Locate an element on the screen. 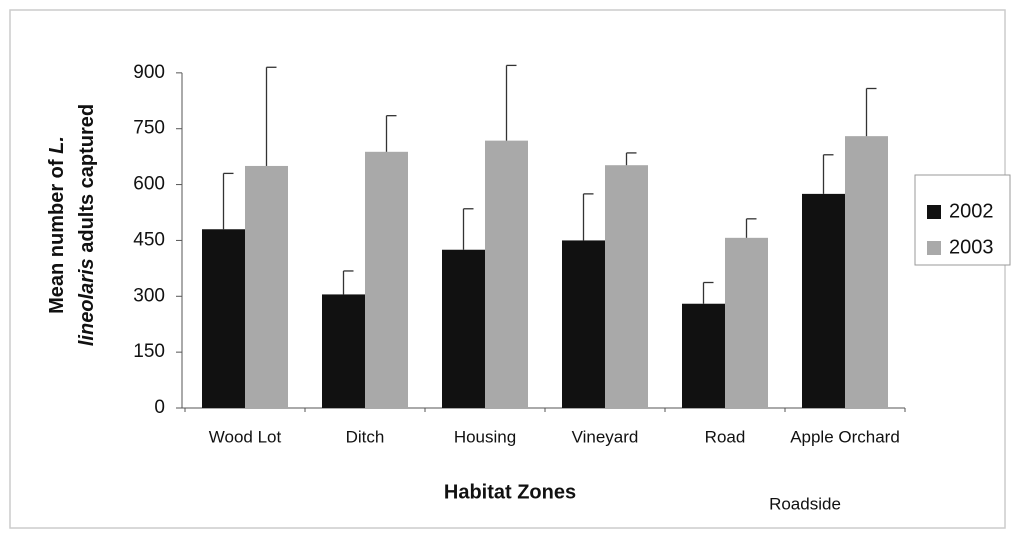 This screenshot has height=535, width=1017. legend-label: 2002 is located at coordinates (971, 211).